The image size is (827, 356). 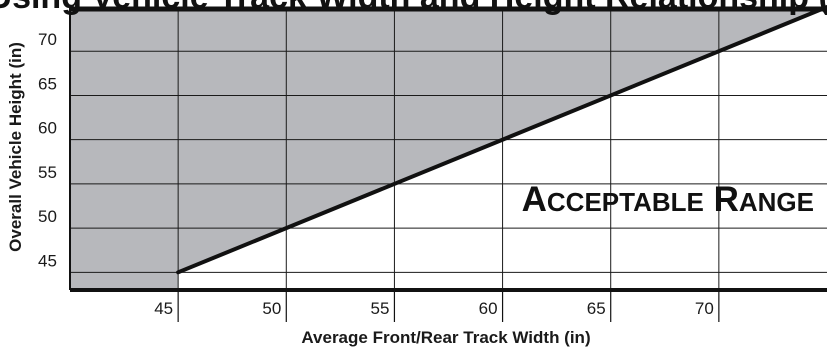 I want to click on acceptable-range-label: ACCEPTABLE RANGE, so click(x=668, y=199).